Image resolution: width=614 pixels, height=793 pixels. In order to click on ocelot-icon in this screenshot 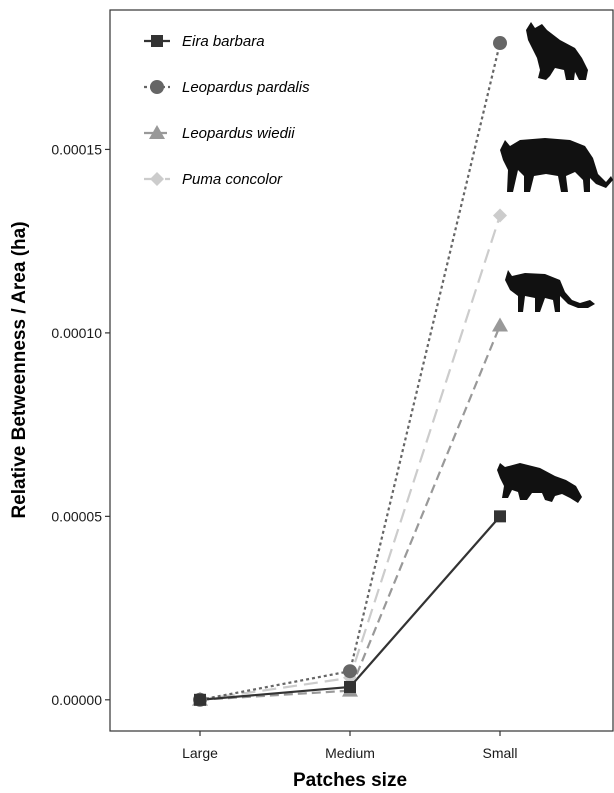, I will do `click(557, 51)`.